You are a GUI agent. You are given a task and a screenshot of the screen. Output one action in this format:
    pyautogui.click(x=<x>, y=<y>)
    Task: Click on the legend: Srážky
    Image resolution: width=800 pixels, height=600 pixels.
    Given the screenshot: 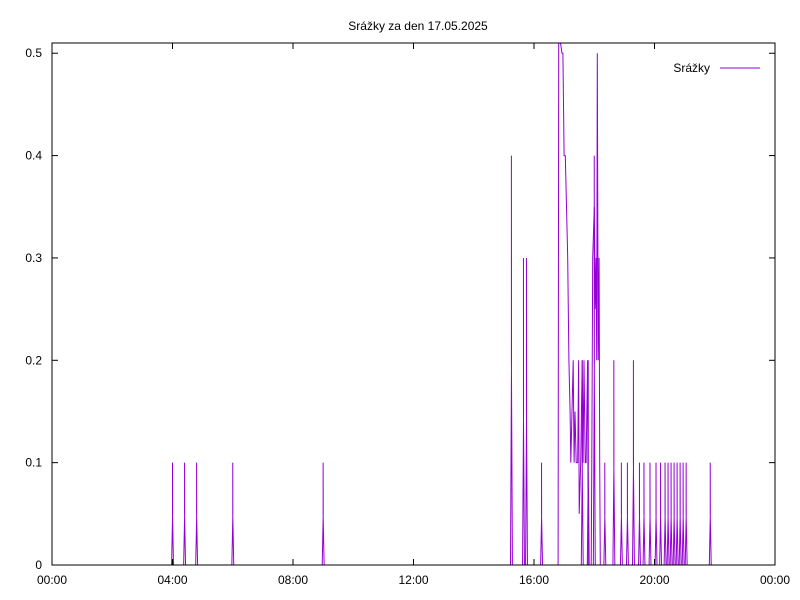 What is the action you would take?
    pyautogui.click(x=716, y=68)
    